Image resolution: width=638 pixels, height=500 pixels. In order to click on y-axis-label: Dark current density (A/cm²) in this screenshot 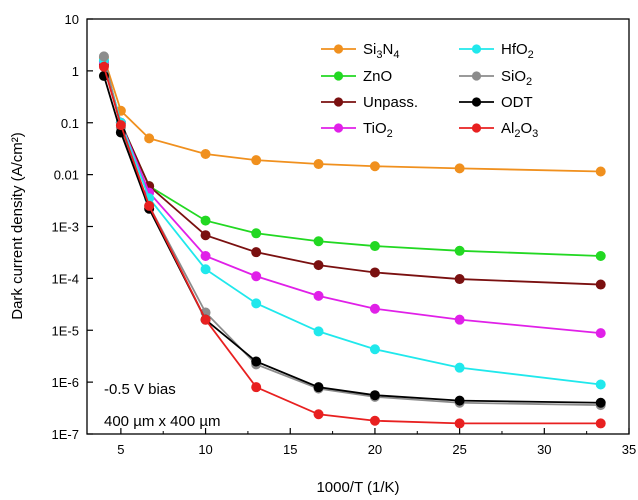, I will do `click(17, 226)`.